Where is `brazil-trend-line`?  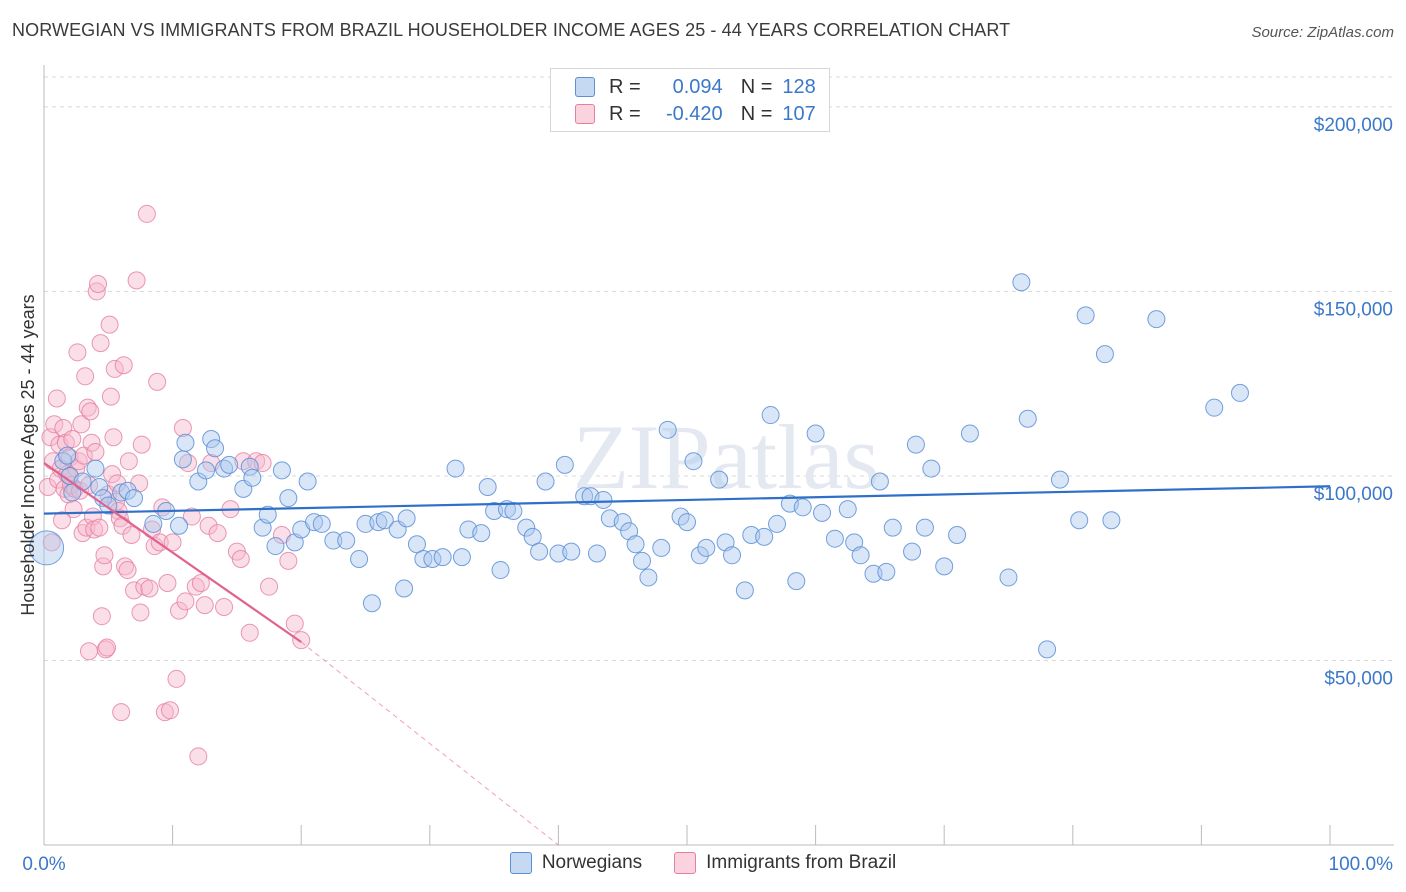 brazil-trend-line is located at coordinates (172, 552).